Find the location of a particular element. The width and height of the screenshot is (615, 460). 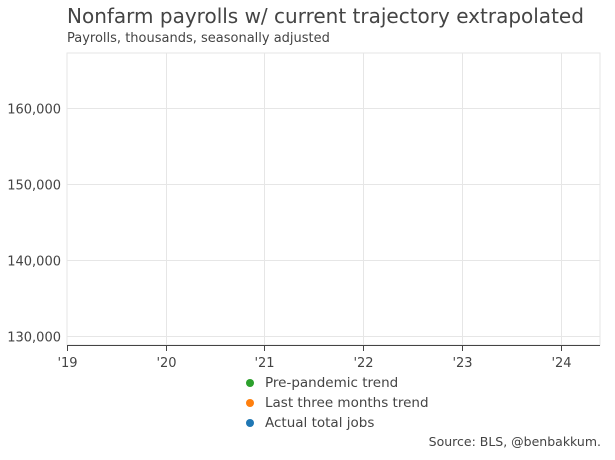

y-tick-label: 140,000 is located at coordinates (34, 262).